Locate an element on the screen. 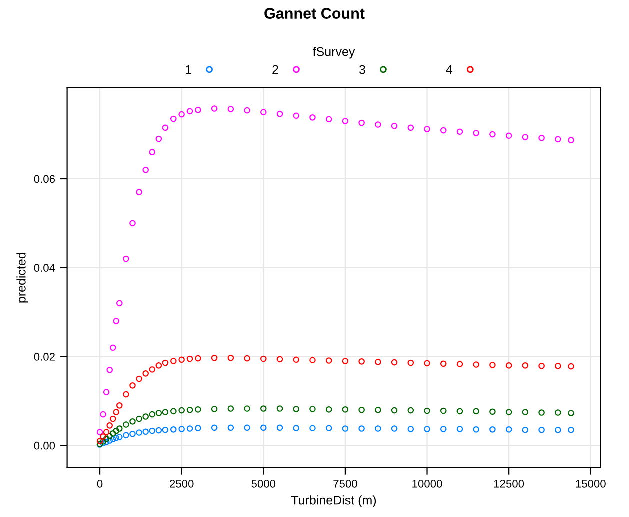 The image size is (629, 517). legend-label: 4 is located at coordinates (449, 69).